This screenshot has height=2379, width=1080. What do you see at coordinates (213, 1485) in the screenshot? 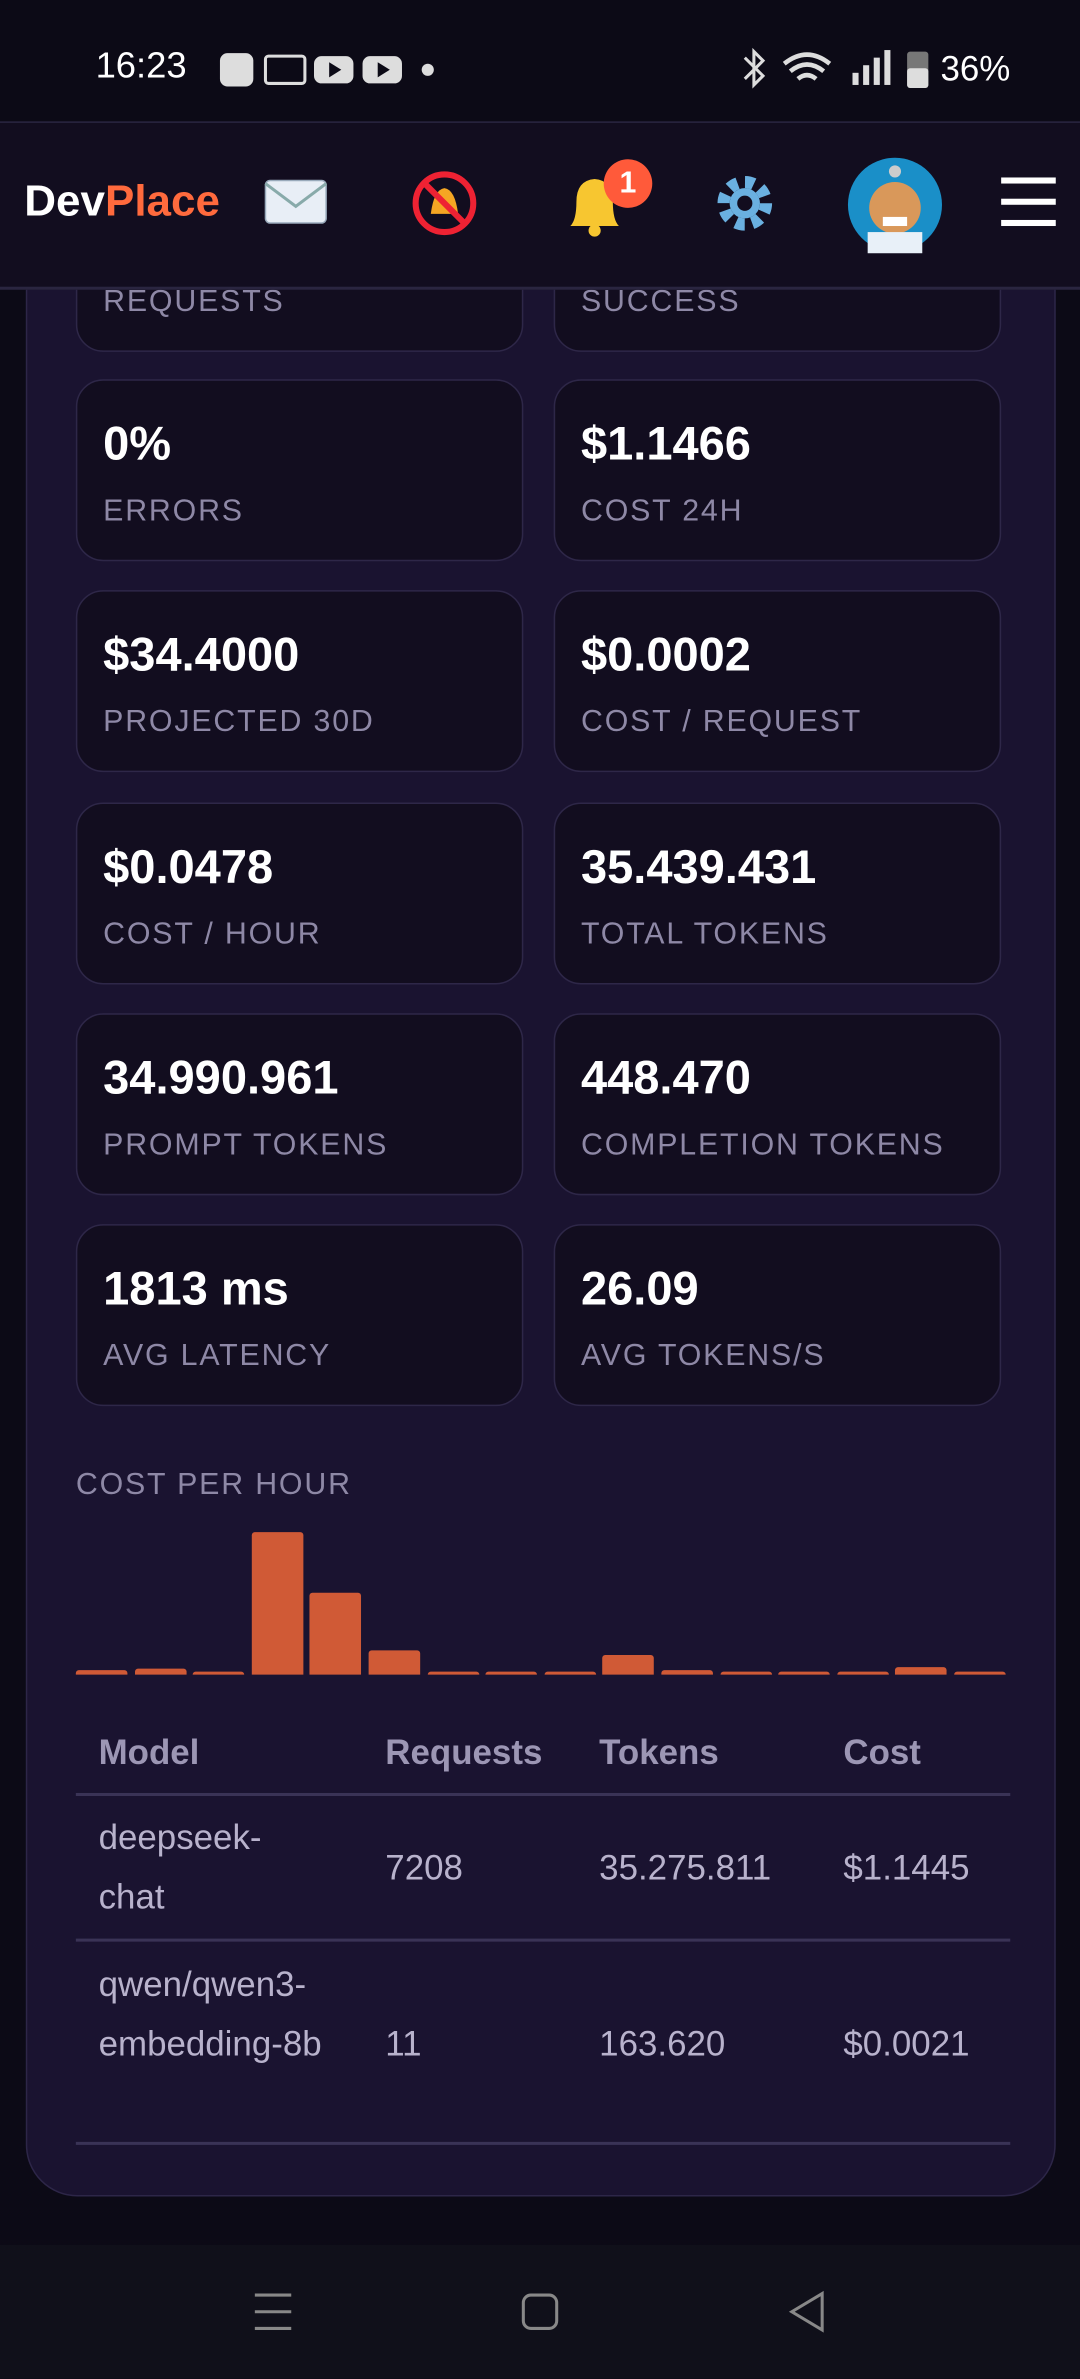
I see `chart-title: COST PER HOUR` at bounding box center [213, 1485].